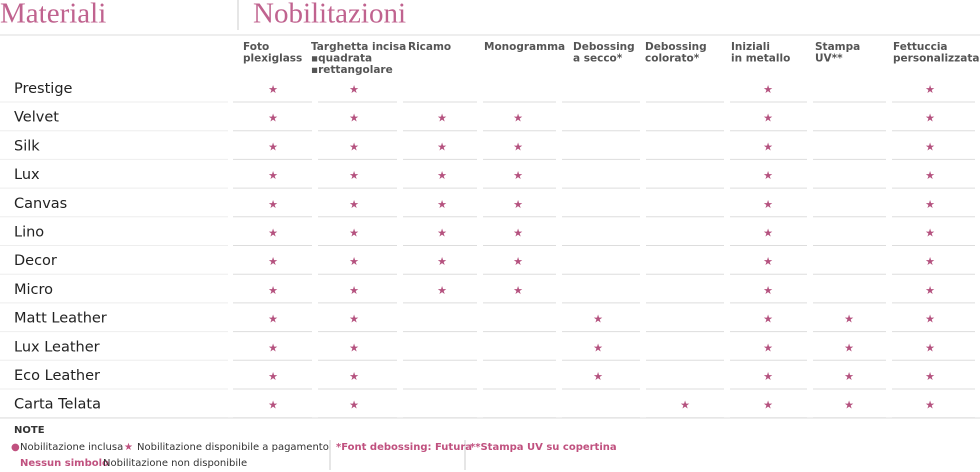 The width and height of the screenshot is (980, 472). Describe the element at coordinates (64, 463) in the screenshot. I see `legend-symbol: Nessun simbolo` at that location.